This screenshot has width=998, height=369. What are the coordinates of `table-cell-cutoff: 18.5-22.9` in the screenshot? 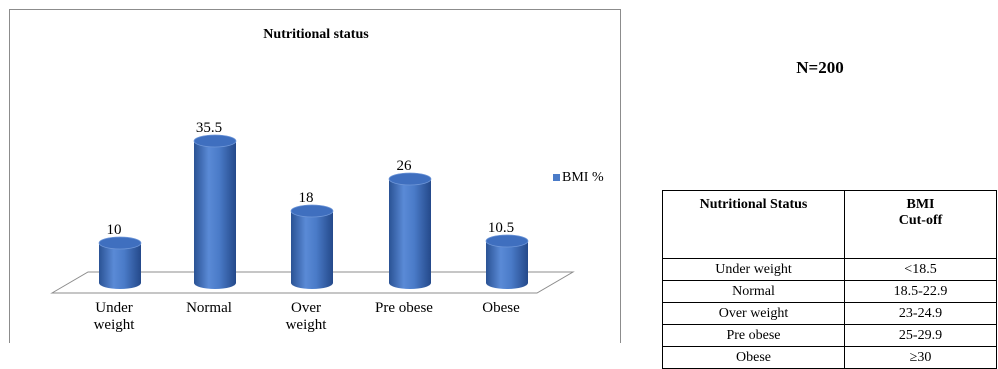 It's located at (920, 291).